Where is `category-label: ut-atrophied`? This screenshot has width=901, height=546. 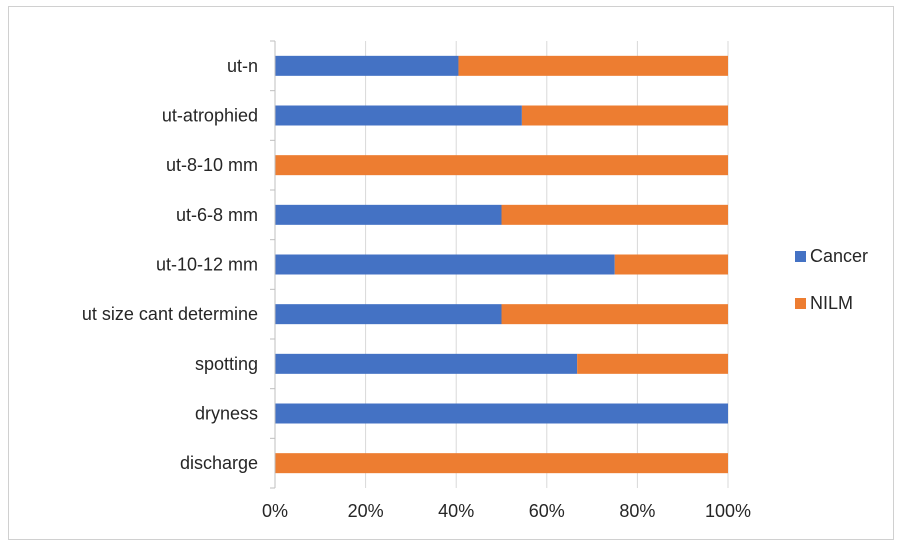 category-label: ut-atrophied is located at coordinates (210, 116).